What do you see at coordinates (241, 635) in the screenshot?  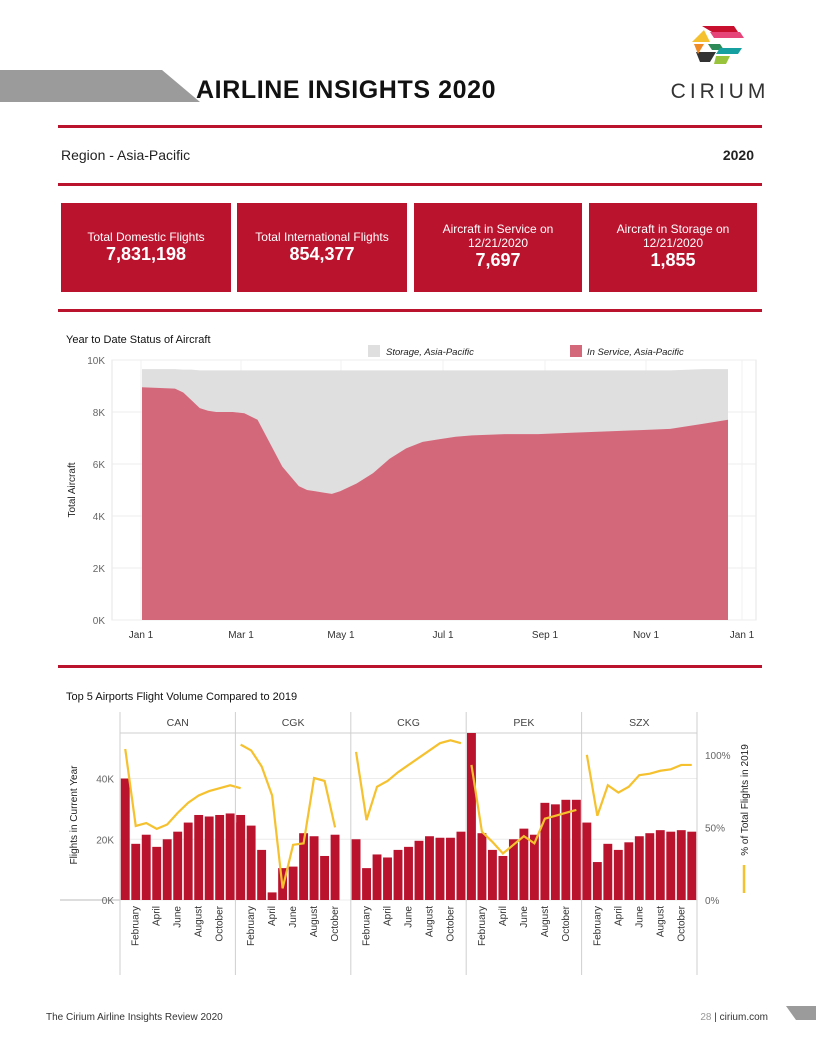 I see `x-tick-label: Mar 1` at bounding box center [241, 635].